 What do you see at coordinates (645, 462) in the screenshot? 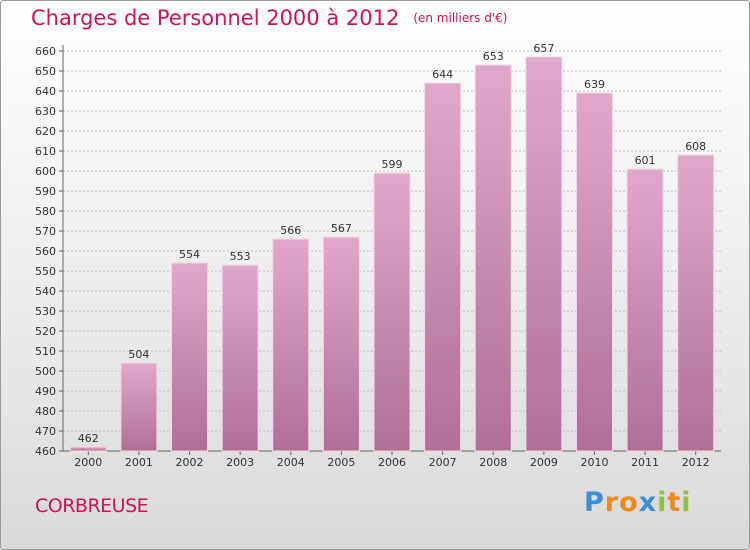
I see `x-tick-label: 2011` at bounding box center [645, 462].